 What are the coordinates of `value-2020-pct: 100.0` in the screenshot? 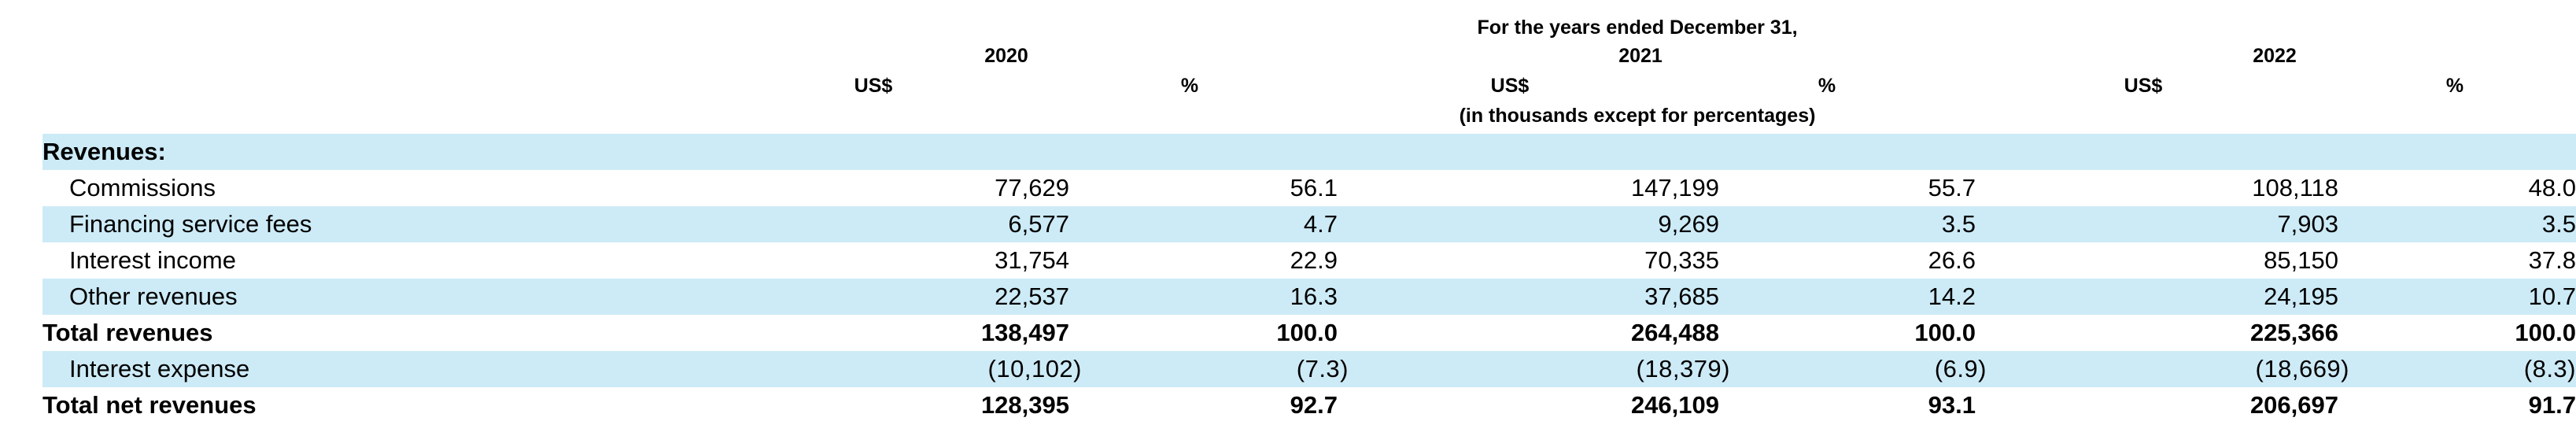 It's located at (1307, 332).